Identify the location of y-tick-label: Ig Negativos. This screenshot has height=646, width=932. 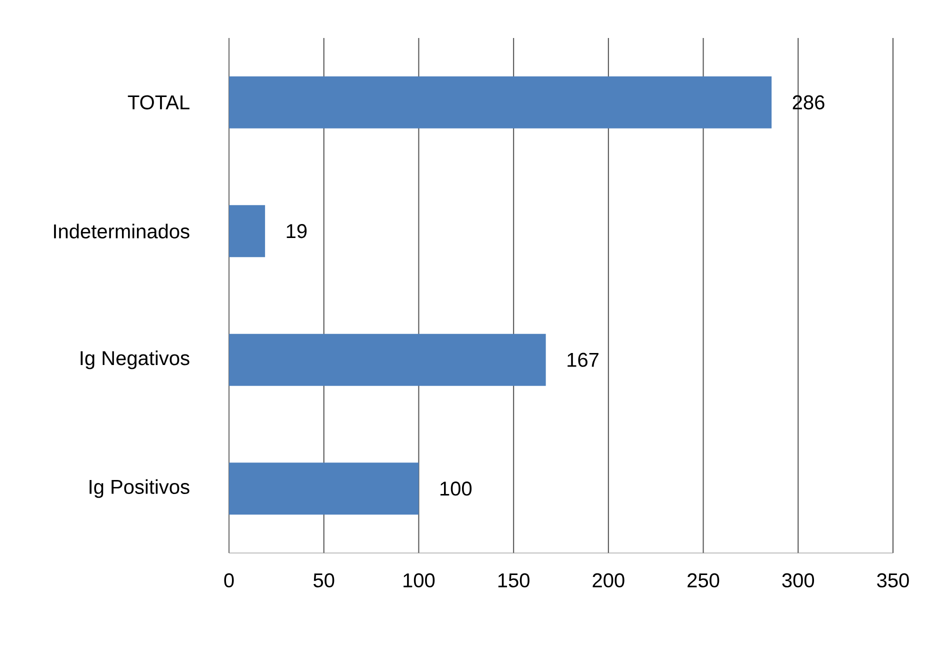
(135, 360).